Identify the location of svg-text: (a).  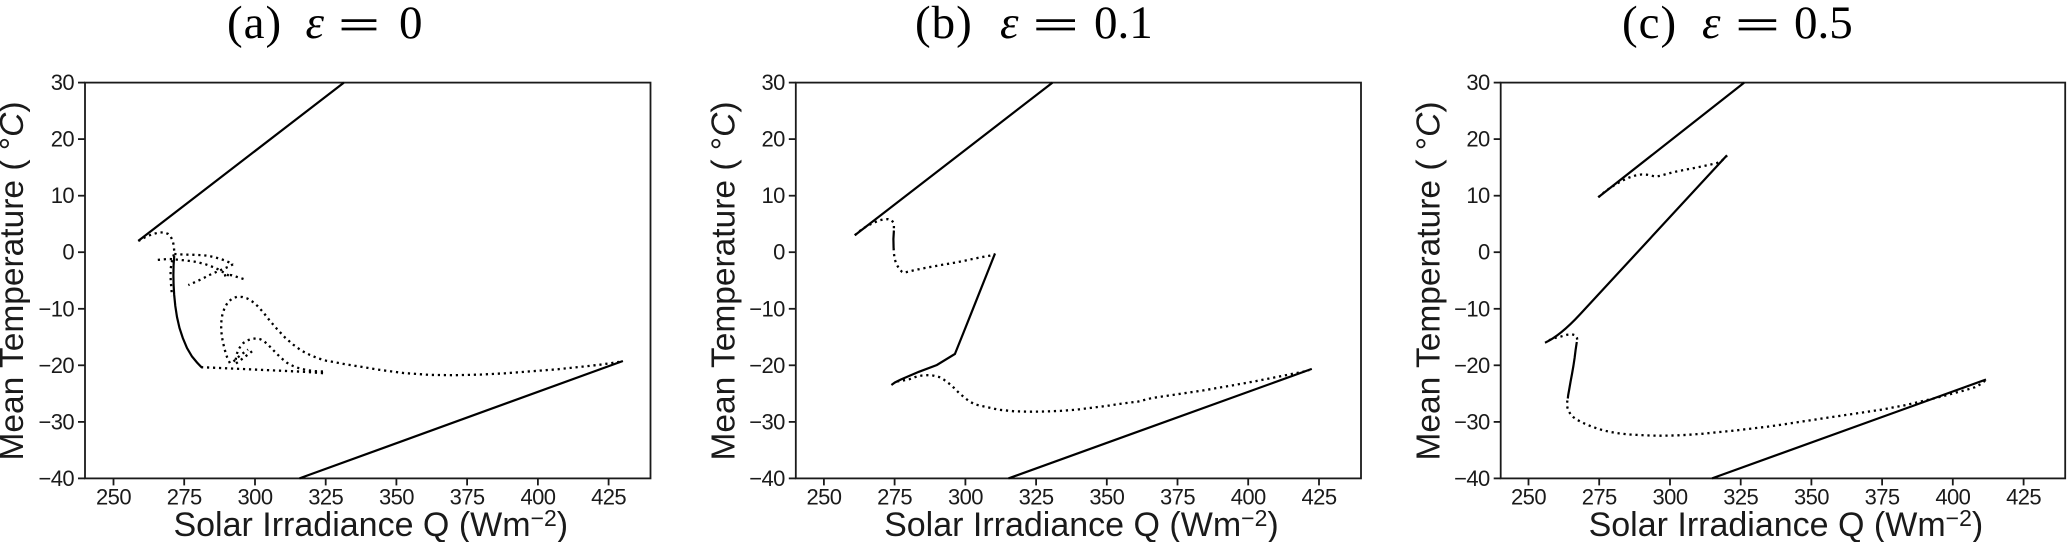
(254, 24).